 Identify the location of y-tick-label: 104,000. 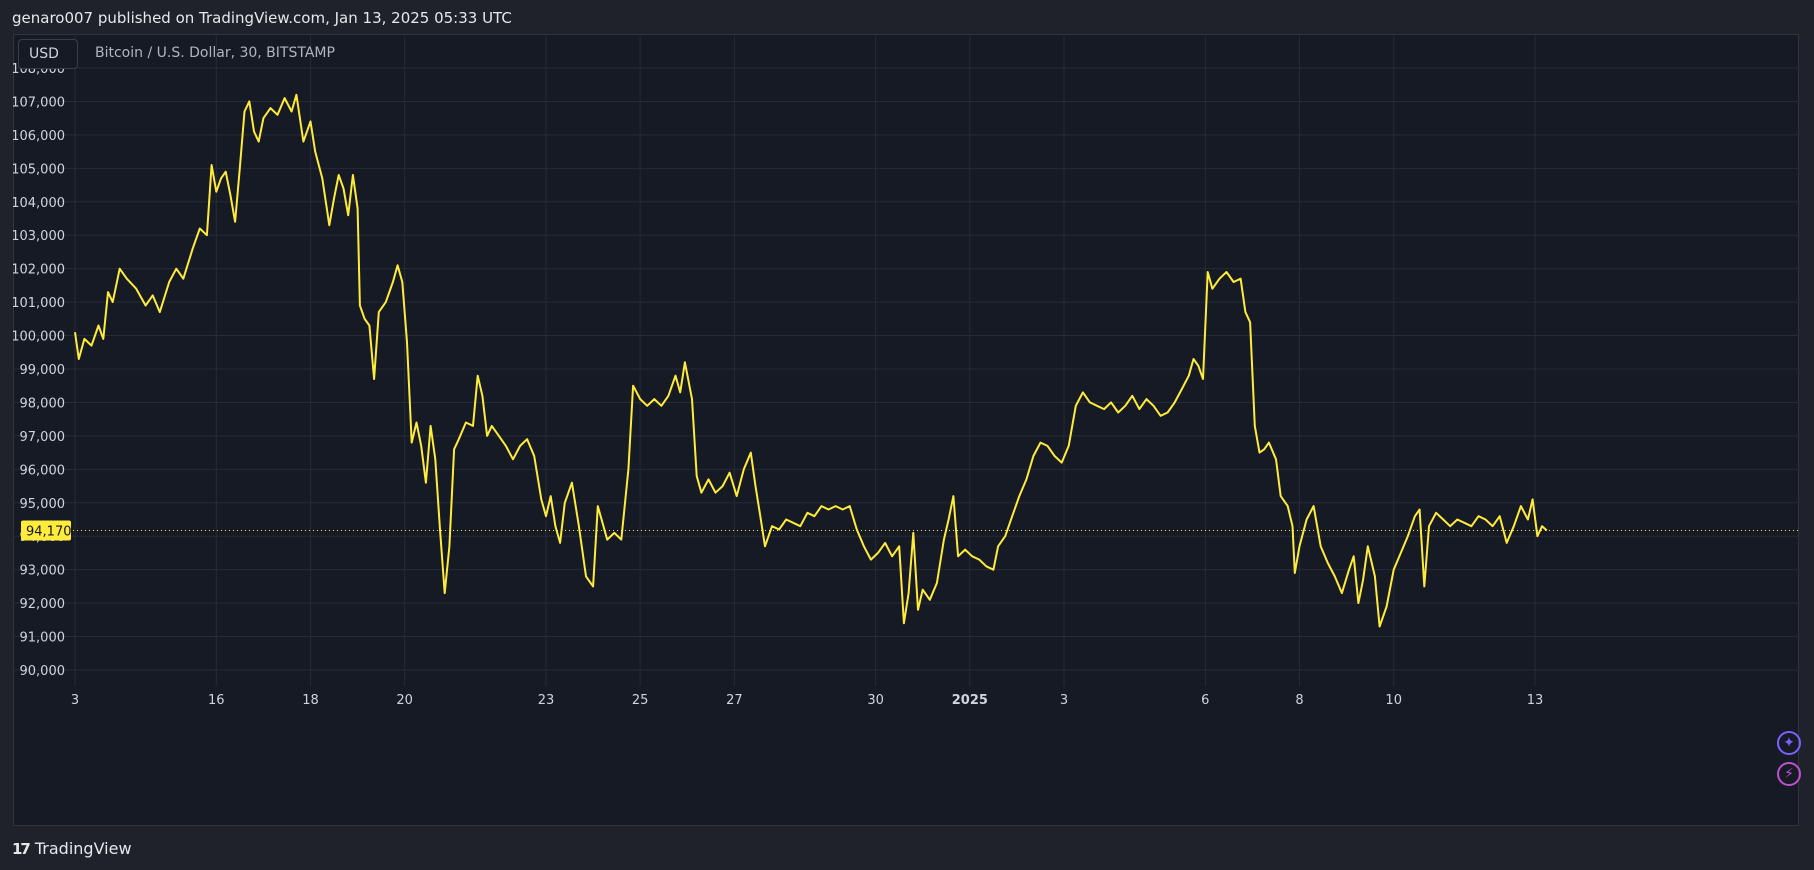
(39, 203).